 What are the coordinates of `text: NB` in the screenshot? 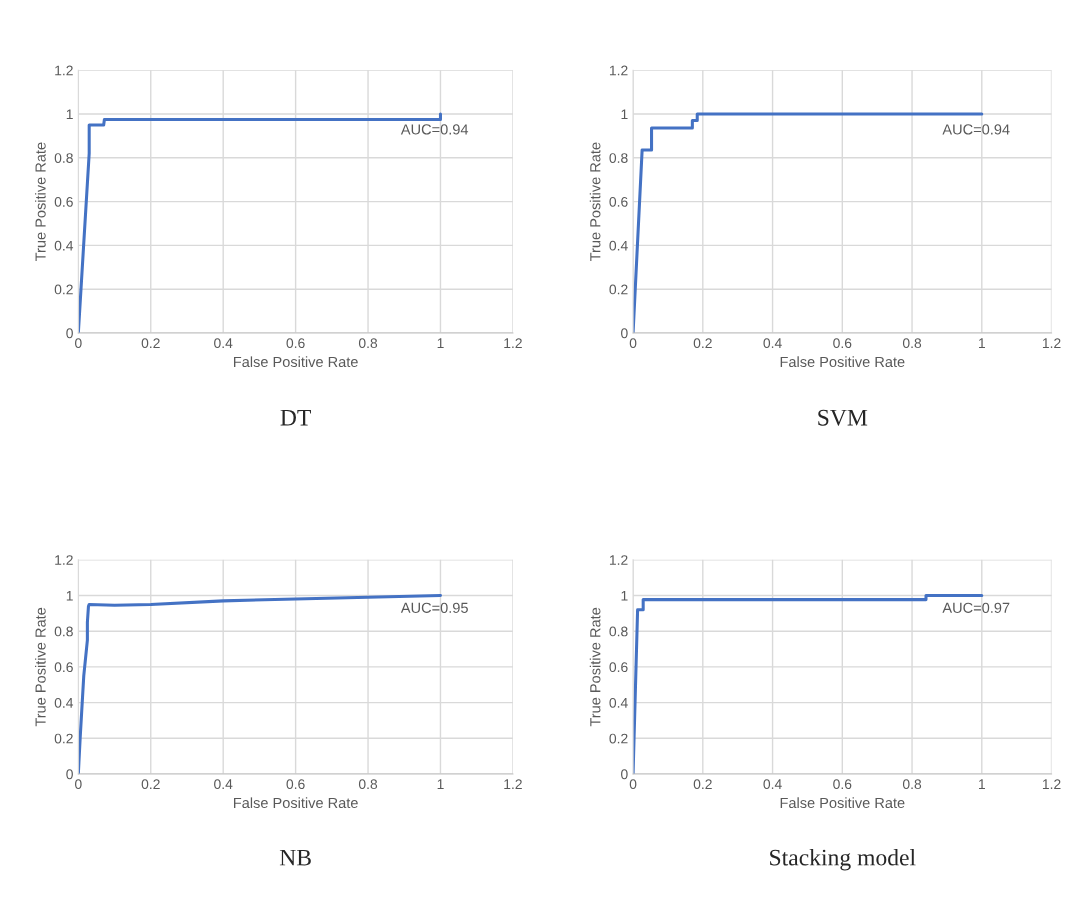 It's located at (295, 857).